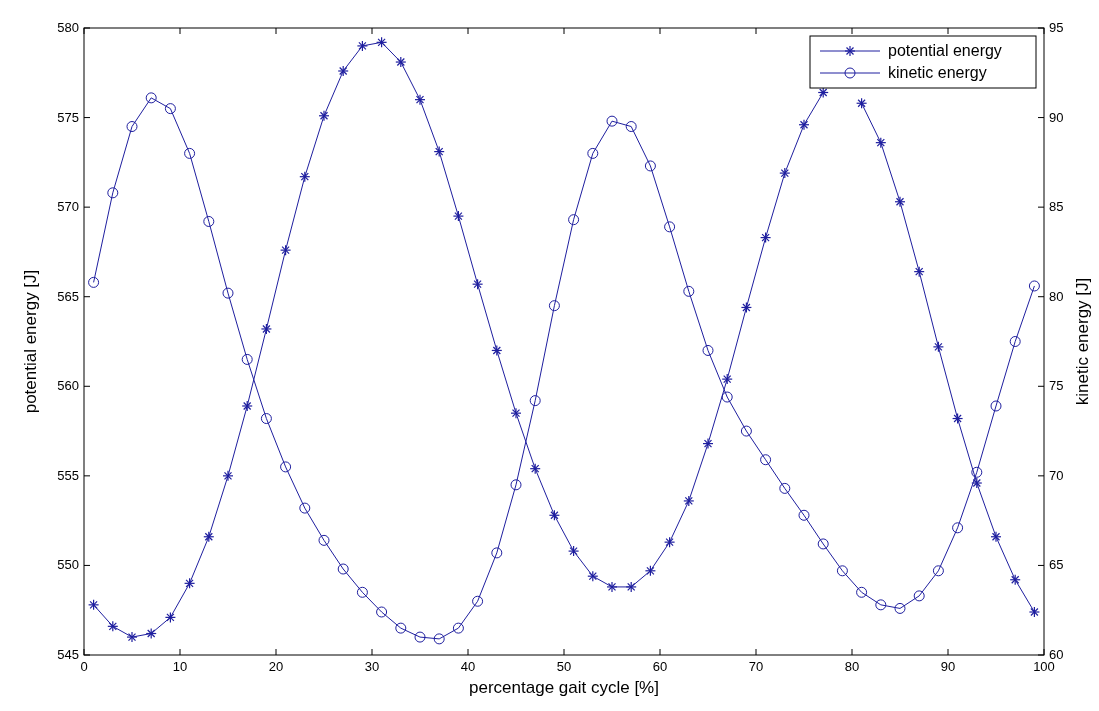  What do you see at coordinates (945, 50) in the screenshot?
I see `legend-label: potential energy` at bounding box center [945, 50].